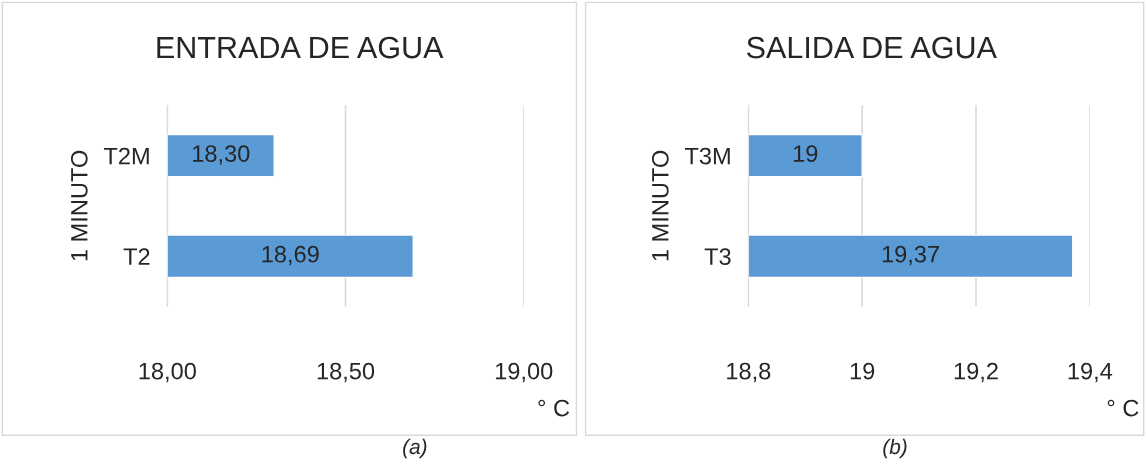 The image size is (1146, 468). I want to click on data-label: 19,37, so click(910, 255).